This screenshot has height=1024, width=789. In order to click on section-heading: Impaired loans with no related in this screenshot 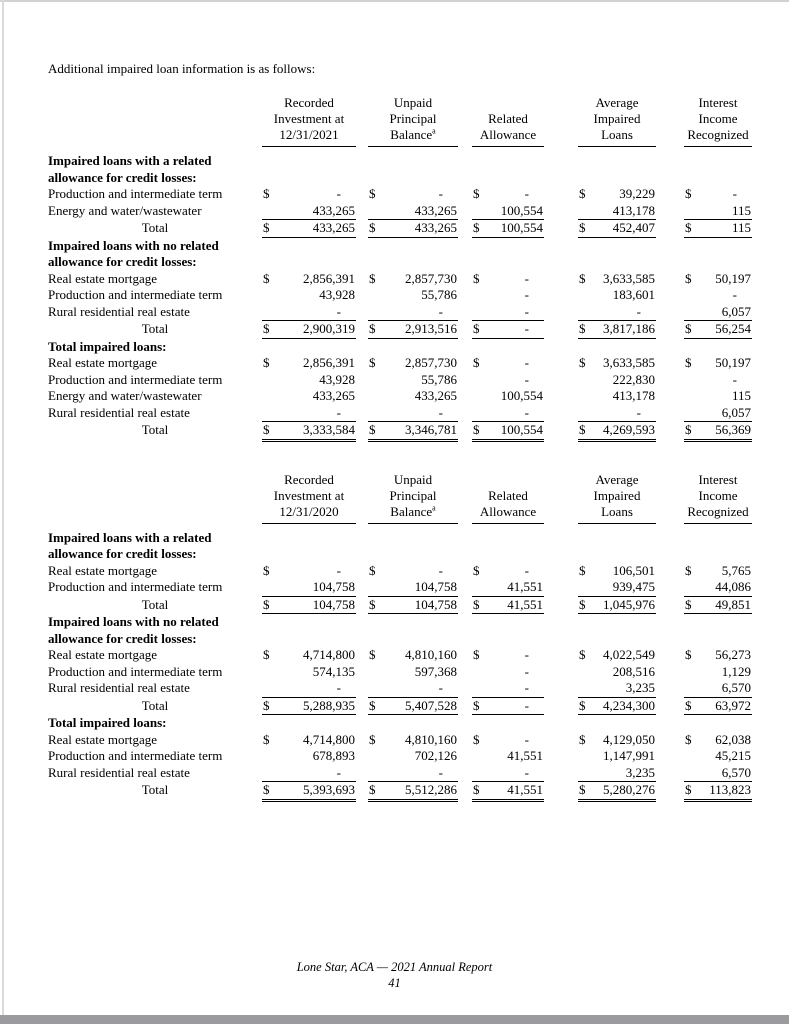, I will do `click(133, 621)`.